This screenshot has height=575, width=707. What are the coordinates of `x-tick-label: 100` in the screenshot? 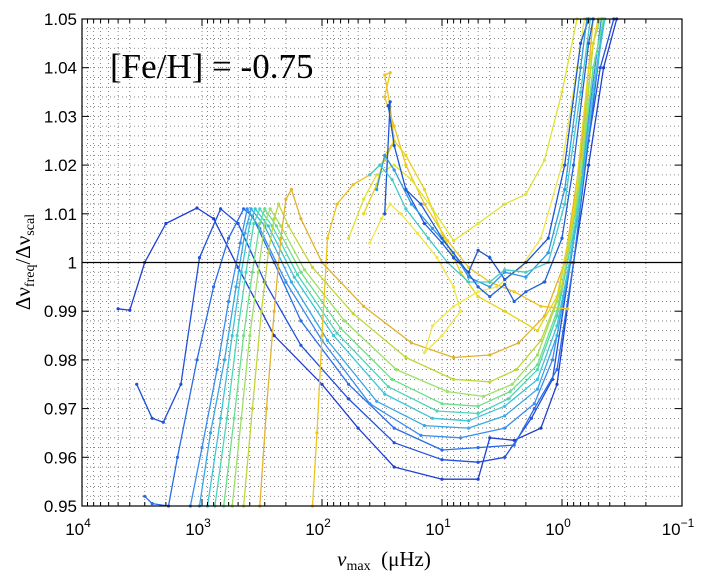 It's located at (558, 527).